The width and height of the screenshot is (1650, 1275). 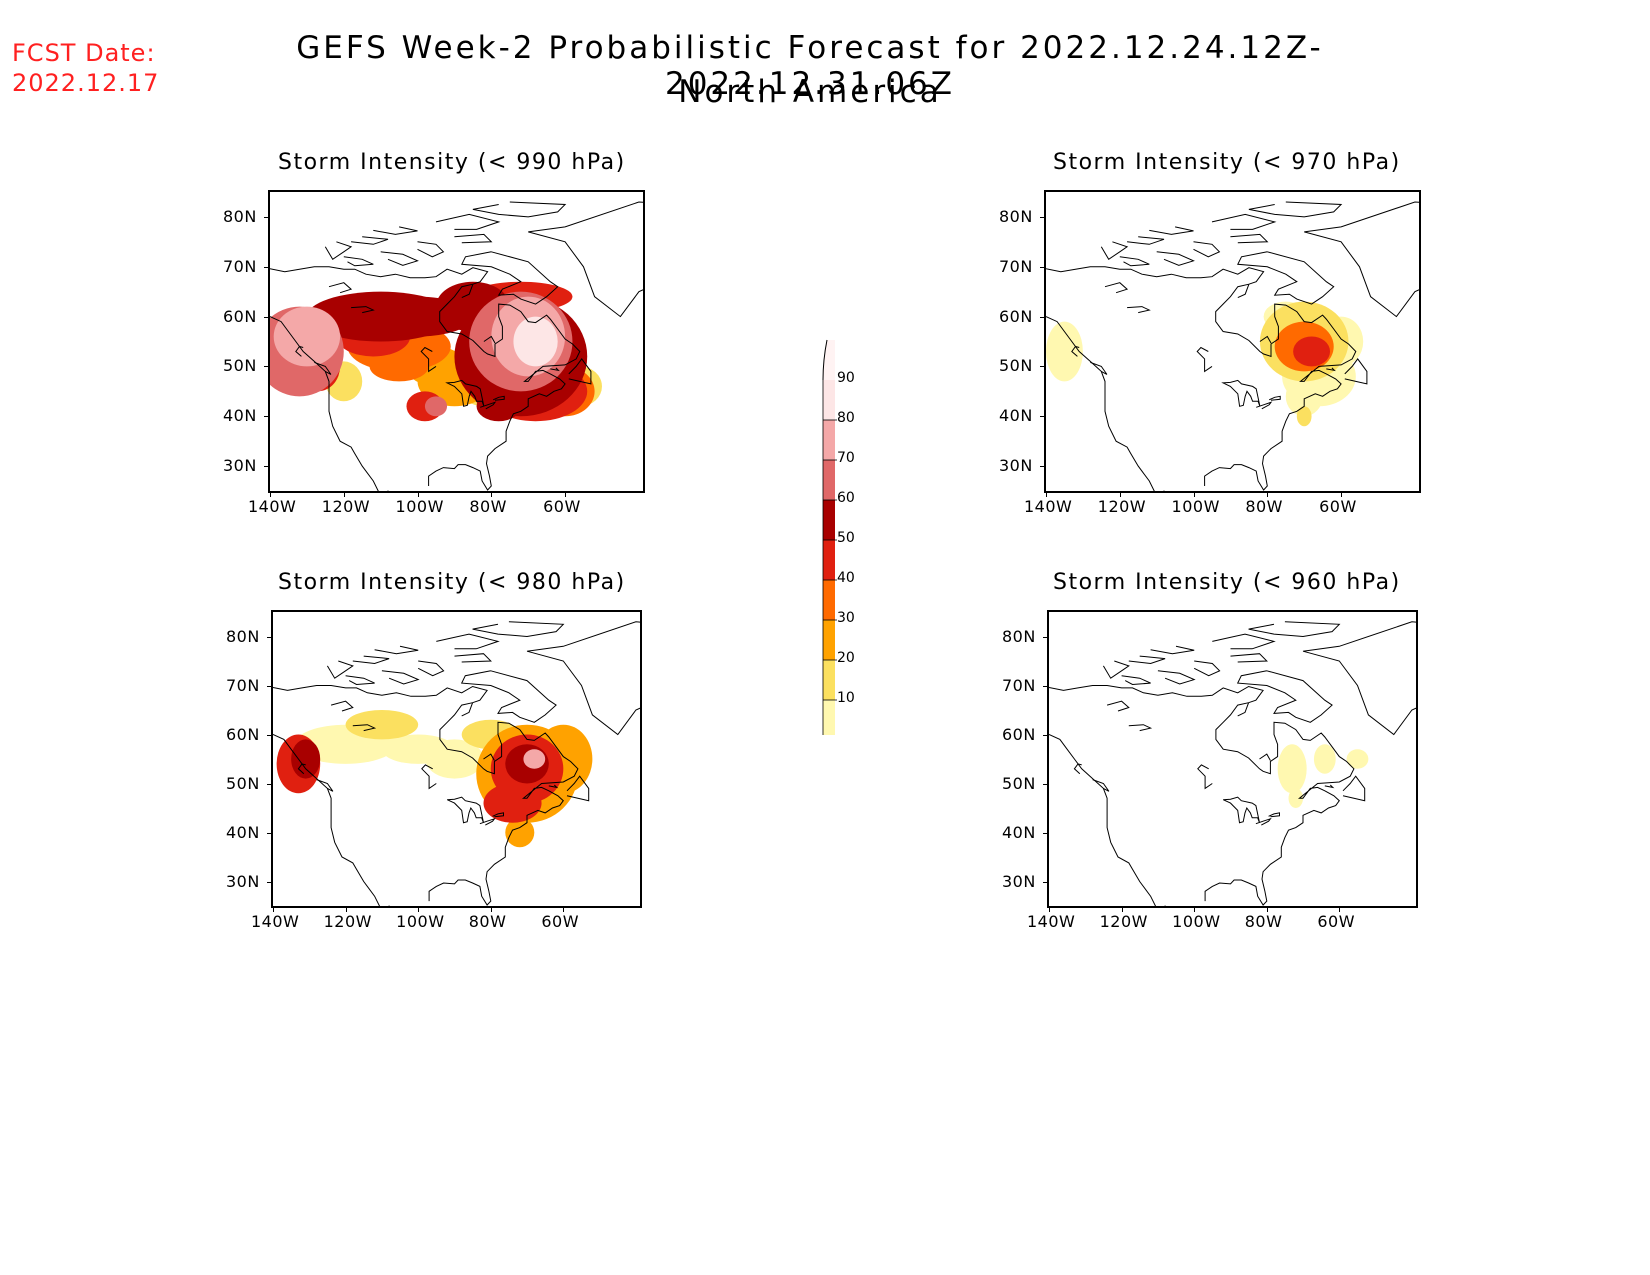 What do you see at coordinates (84, 53) in the screenshot?
I see `forecast-date-label: FCST Date:` at bounding box center [84, 53].